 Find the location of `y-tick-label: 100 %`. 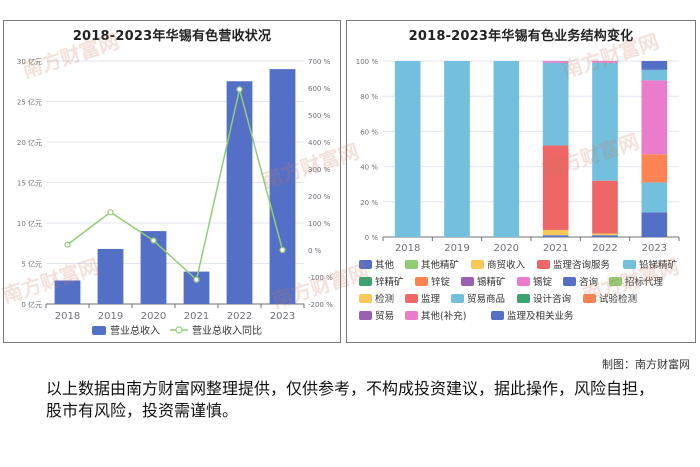

y-tick-label: 100 % is located at coordinates (367, 62).